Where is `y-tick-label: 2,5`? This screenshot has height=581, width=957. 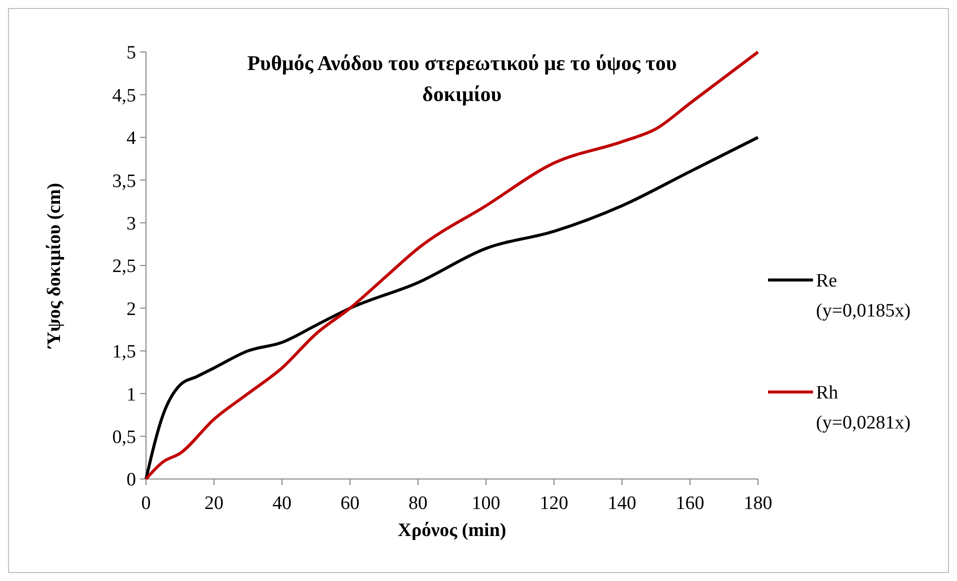
y-tick-label: 2,5 is located at coordinates (124, 267).